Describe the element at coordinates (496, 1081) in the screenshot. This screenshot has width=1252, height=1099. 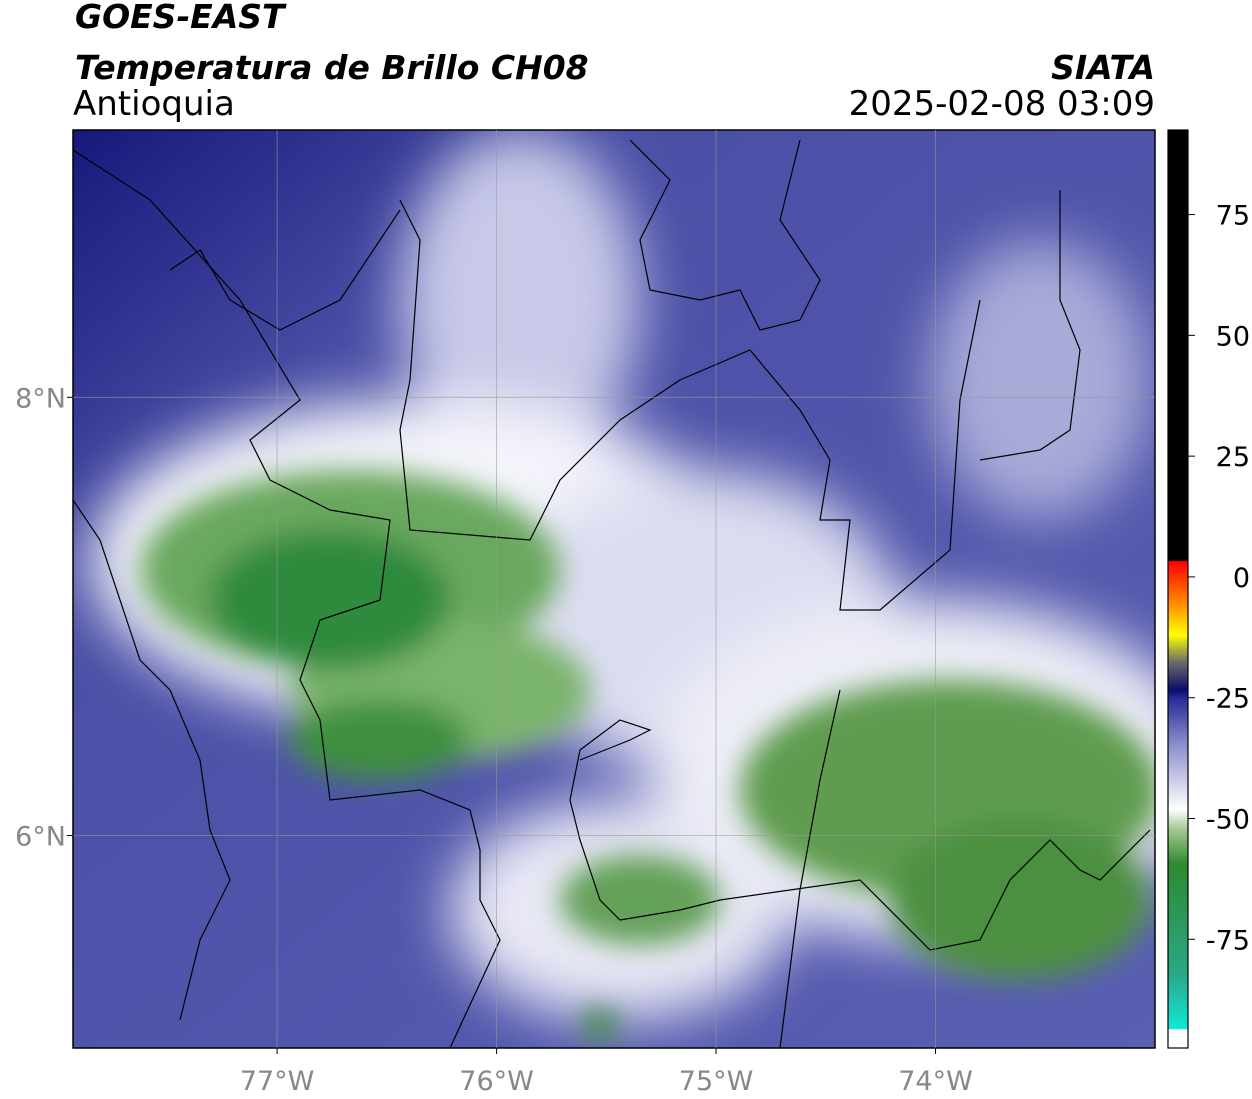
I see `x-tick-label: 76°W` at that location.